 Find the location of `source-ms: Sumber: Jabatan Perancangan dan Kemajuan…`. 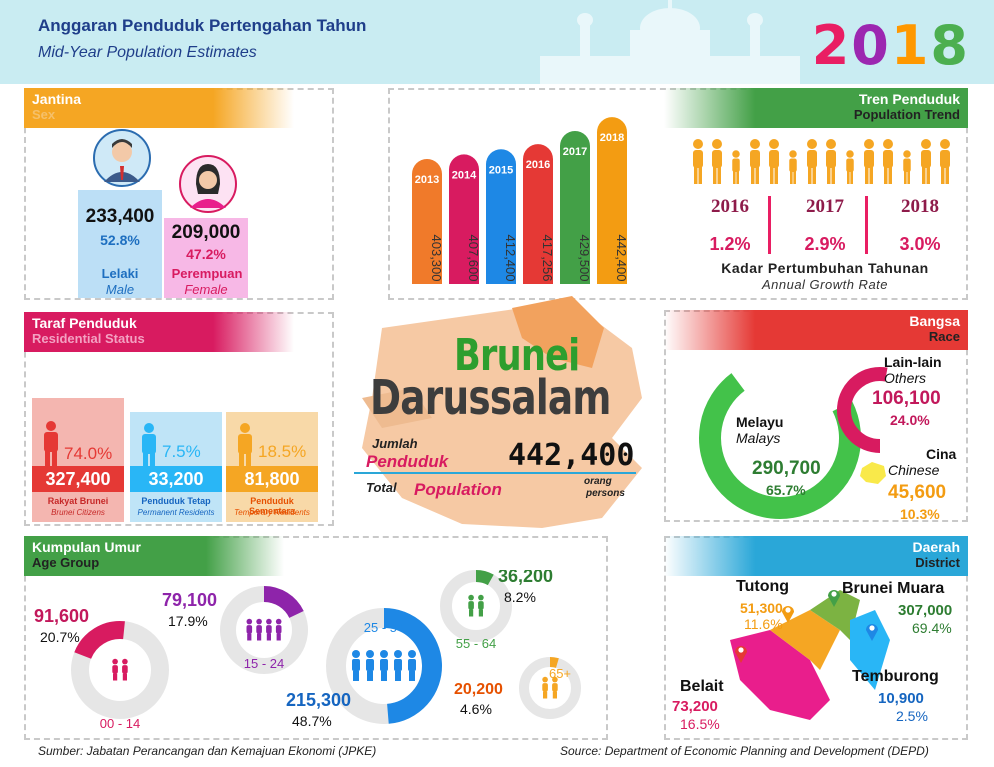

source-ms: Sumber: Jabatan Perancangan dan Kemajuan… is located at coordinates (207, 751).